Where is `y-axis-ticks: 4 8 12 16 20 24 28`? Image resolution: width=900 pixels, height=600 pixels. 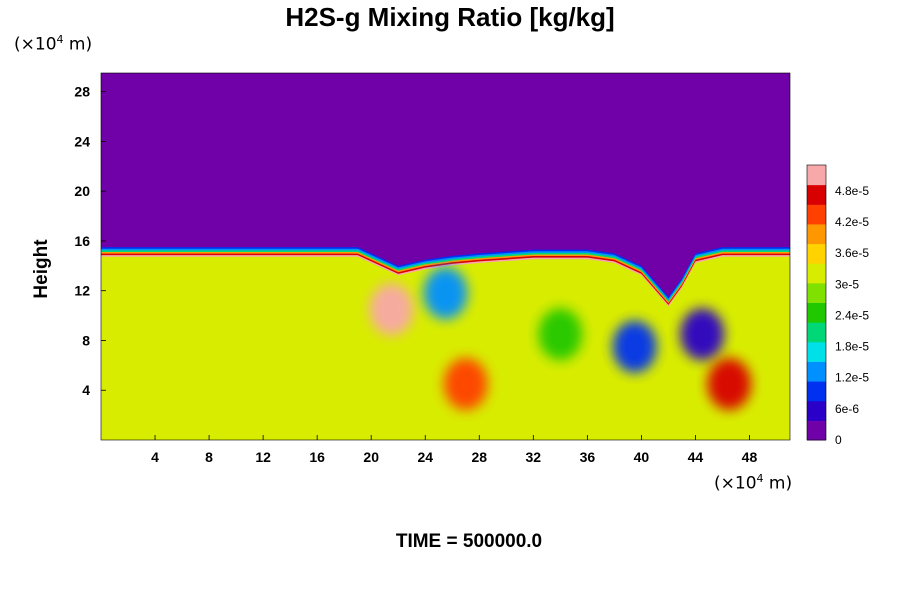
y-axis-ticks: 4 8 12 16 20 24 28 is located at coordinates (90, 241).